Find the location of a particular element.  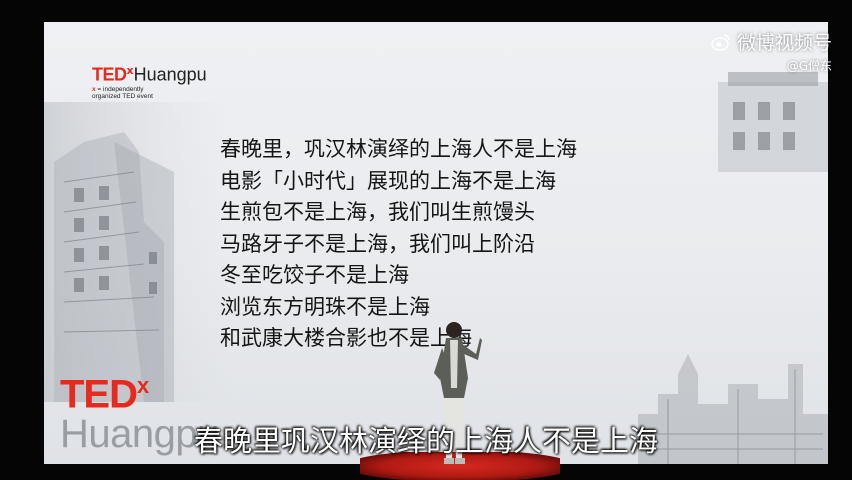

slide-line: 春晚里，巩汉林演绎的上海人不是上海 is located at coordinates (398, 149).